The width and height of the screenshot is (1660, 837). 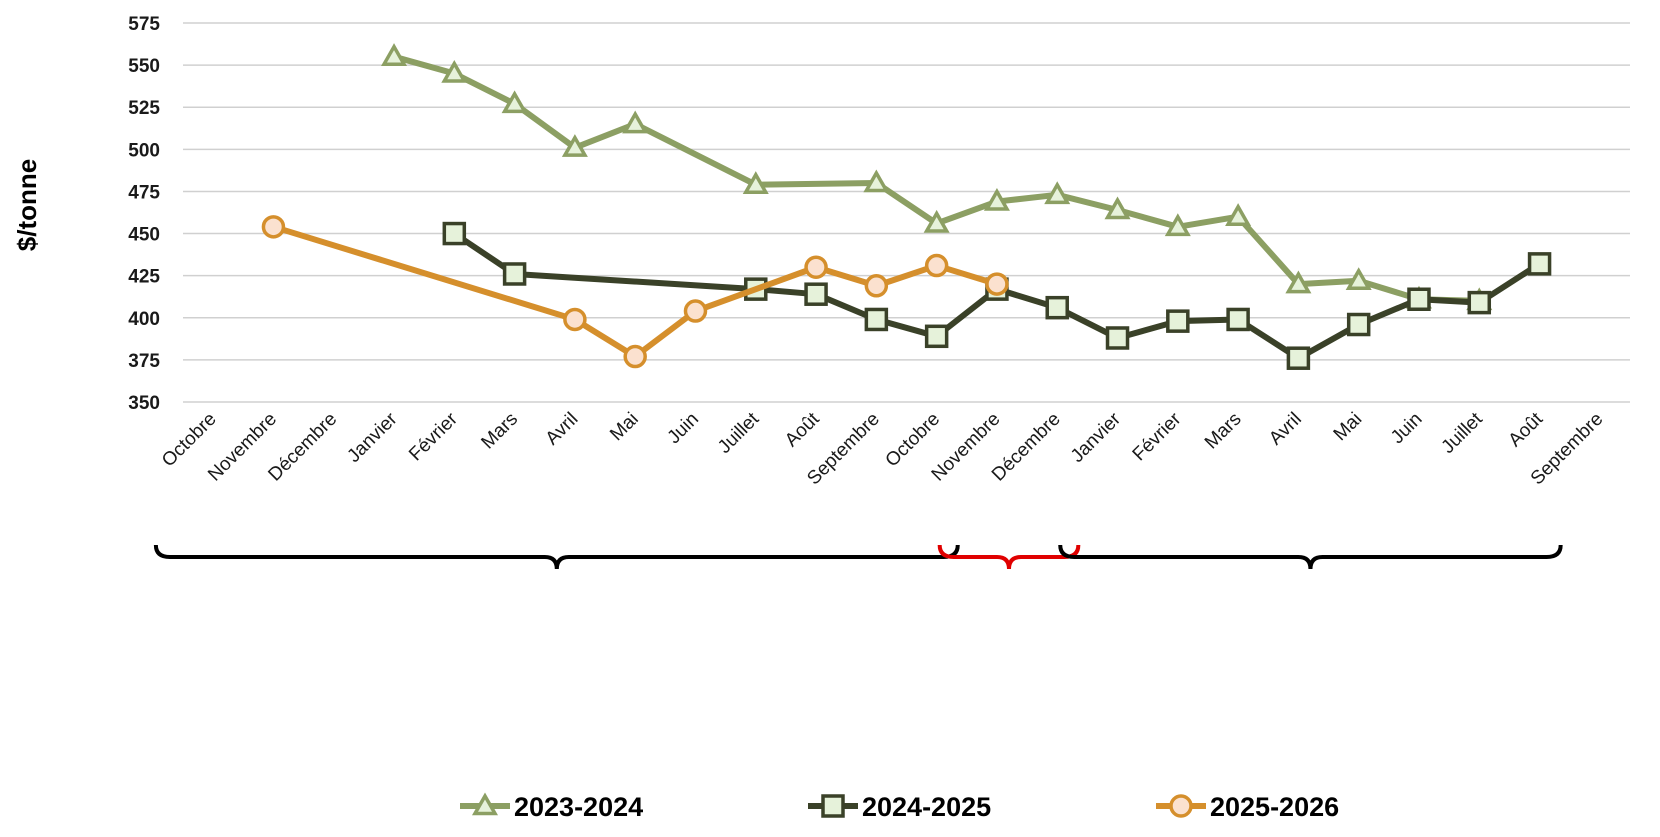 I want to click on legend-item-2024-2025: 2024-2025, so click(x=899, y=807).